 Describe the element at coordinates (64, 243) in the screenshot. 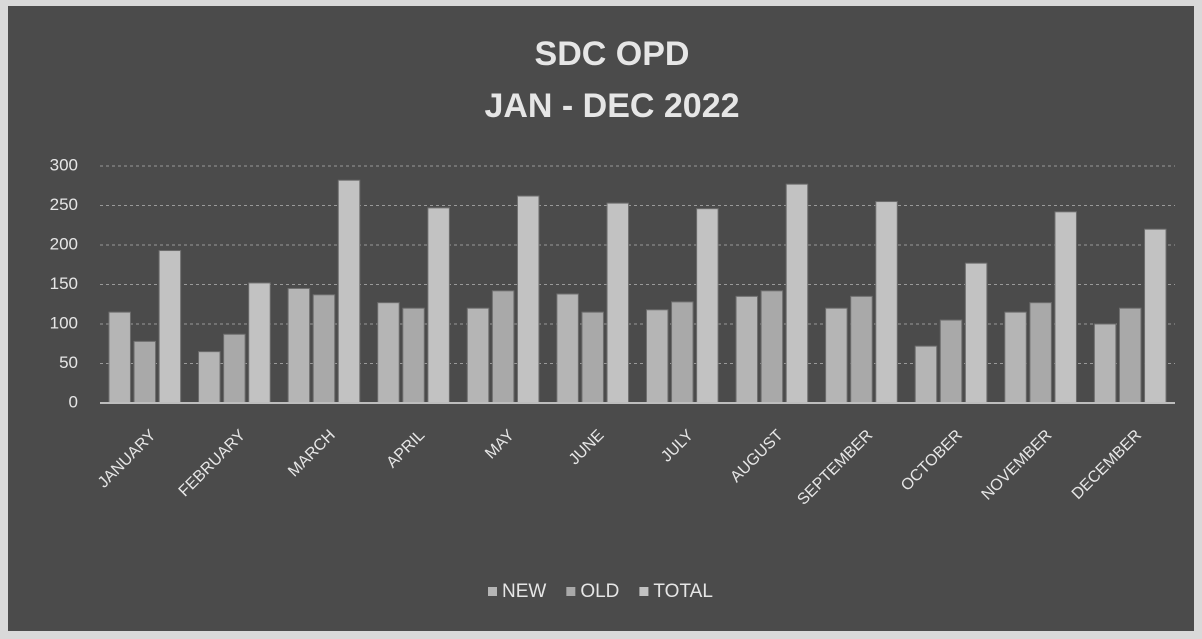

I see `y-tick-label: 200` at that location.